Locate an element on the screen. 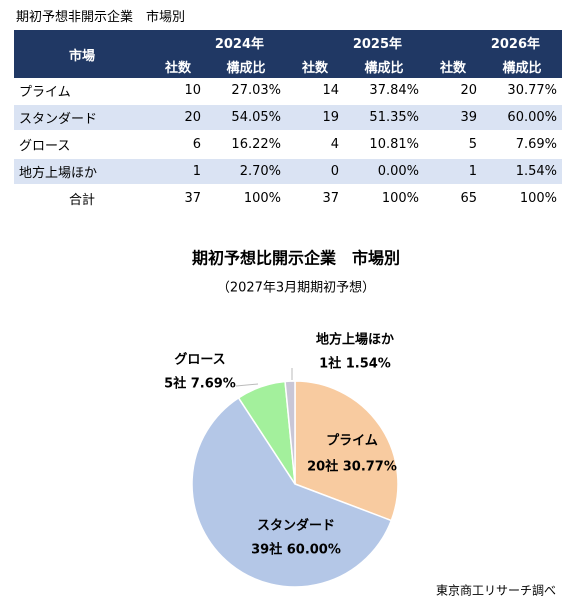  header-cell: 2026年 is located at coordinates (493, 42).